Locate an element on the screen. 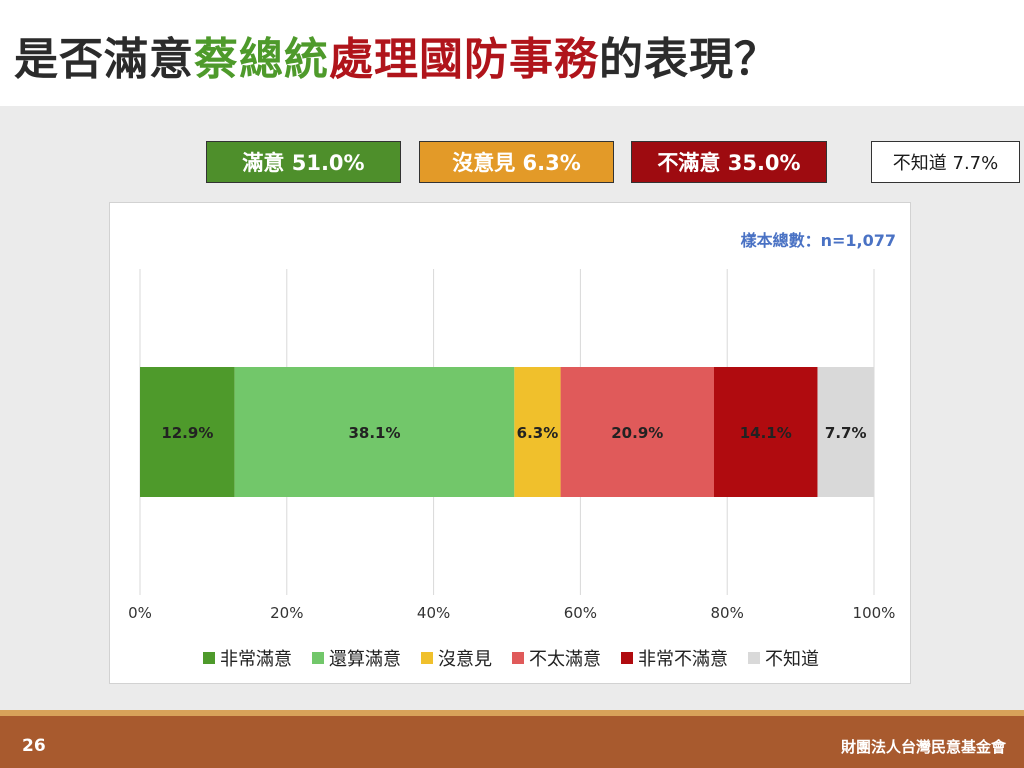 This screenshot has height=768, width=1024. bar-segments is located at coordinates (507, 432).